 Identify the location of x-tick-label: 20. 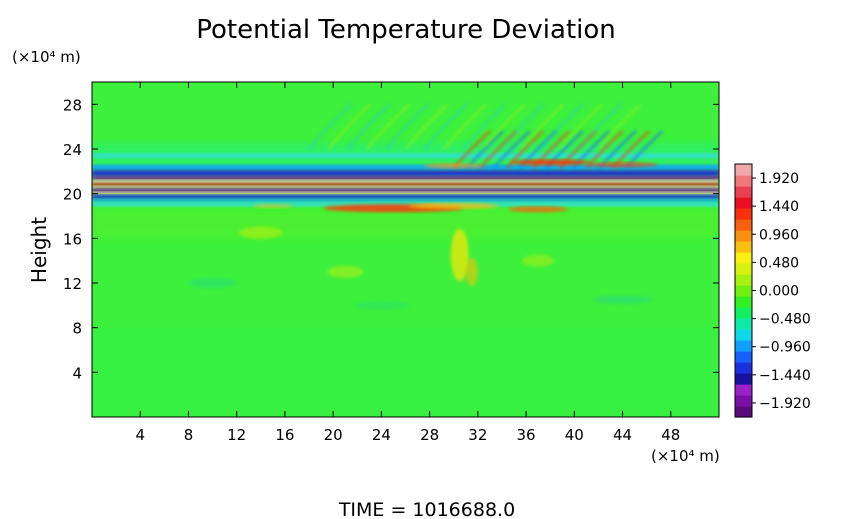
(333, 435).